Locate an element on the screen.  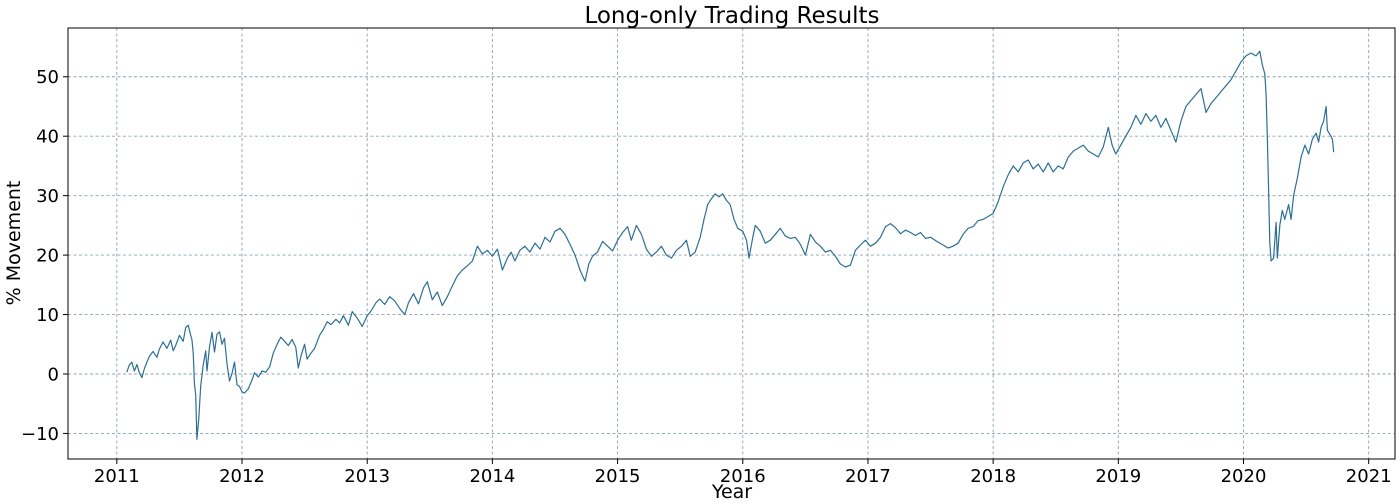
x-tick-label: 2018 is located at coordinates (993, 476).